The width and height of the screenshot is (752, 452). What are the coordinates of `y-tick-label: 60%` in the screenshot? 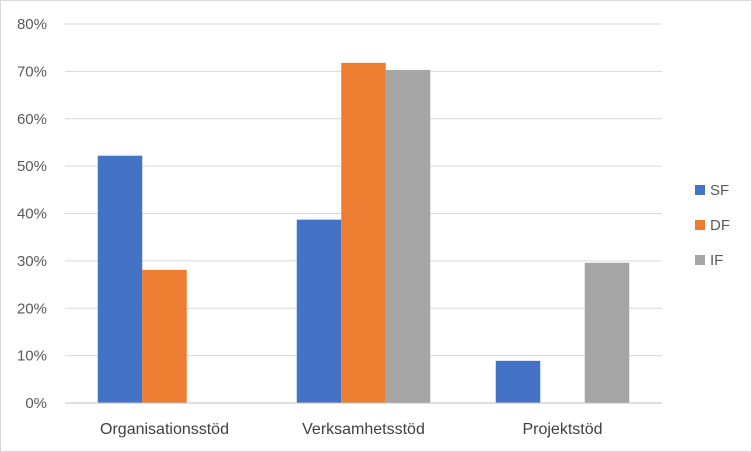 It's located at (32, 119).